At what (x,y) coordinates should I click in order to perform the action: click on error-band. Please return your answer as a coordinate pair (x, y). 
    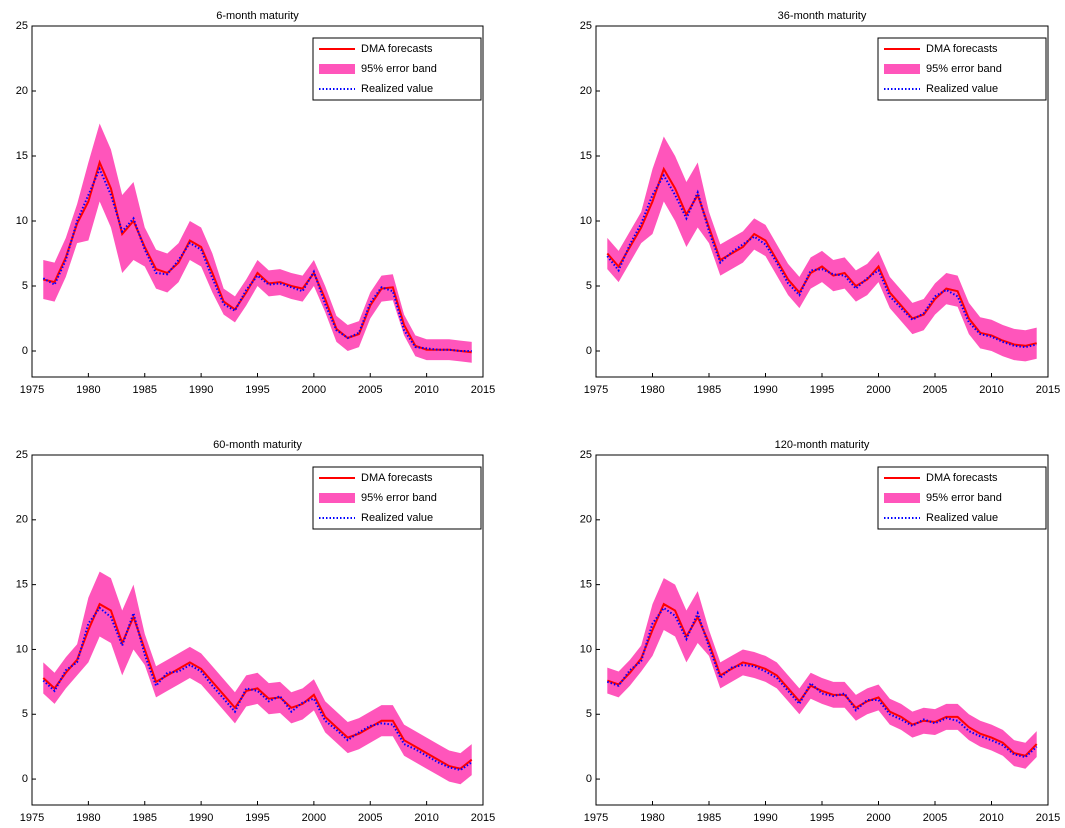
    Looking at the image, I should click on (257, 243).